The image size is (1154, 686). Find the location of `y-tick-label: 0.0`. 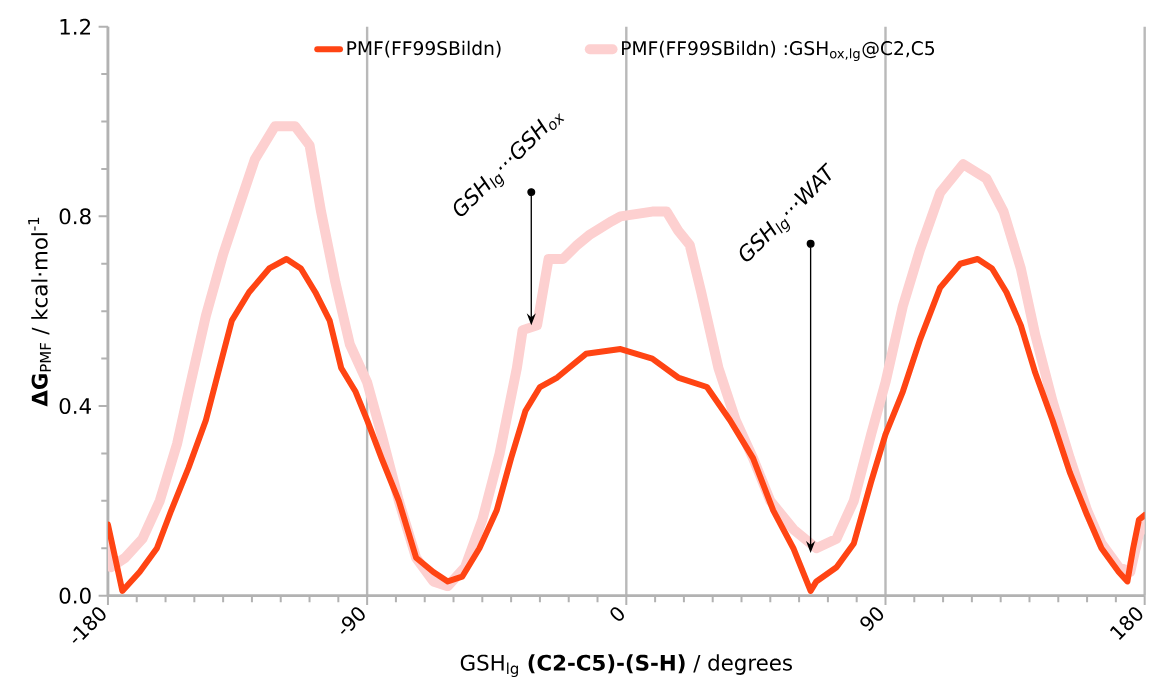

y-tick-label: 0.0 is located at coordinates (75, 595).